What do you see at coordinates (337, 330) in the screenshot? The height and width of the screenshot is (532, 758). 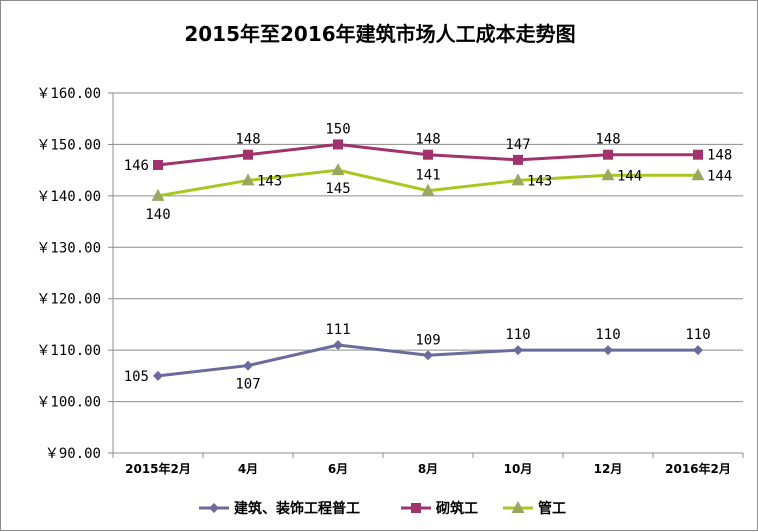 I see `data-label: 111` at bounding box center [337, 330].